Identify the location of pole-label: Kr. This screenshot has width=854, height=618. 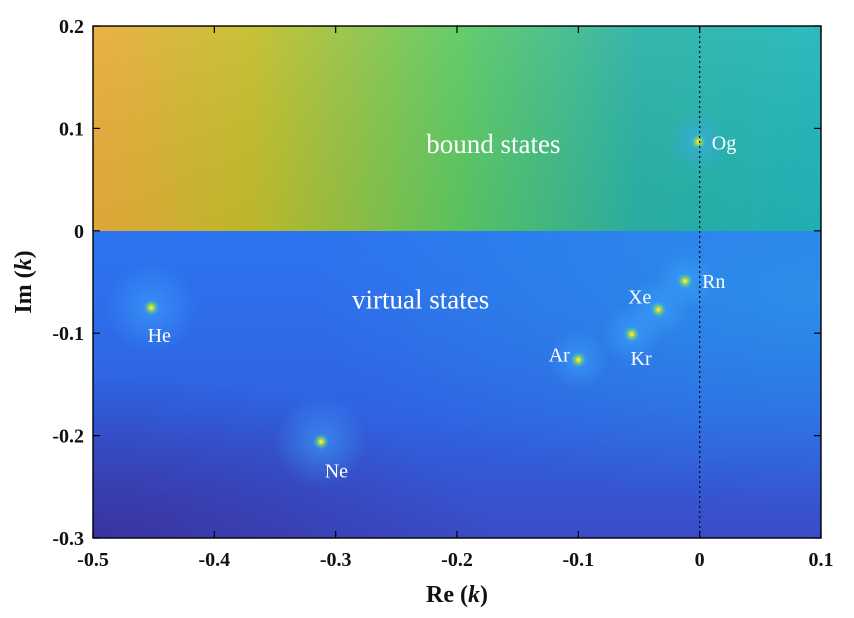
(641, 359).